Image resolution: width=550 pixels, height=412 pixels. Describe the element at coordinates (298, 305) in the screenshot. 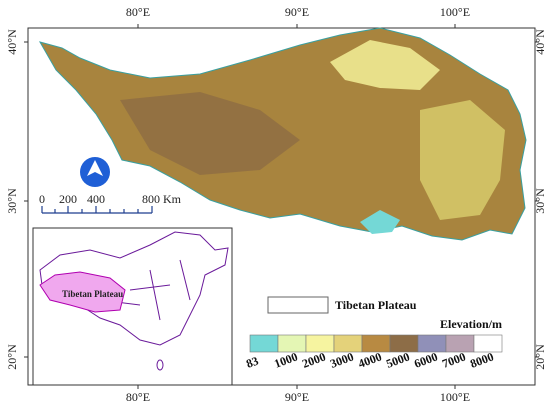

I see `boundary-swatch` at that location.